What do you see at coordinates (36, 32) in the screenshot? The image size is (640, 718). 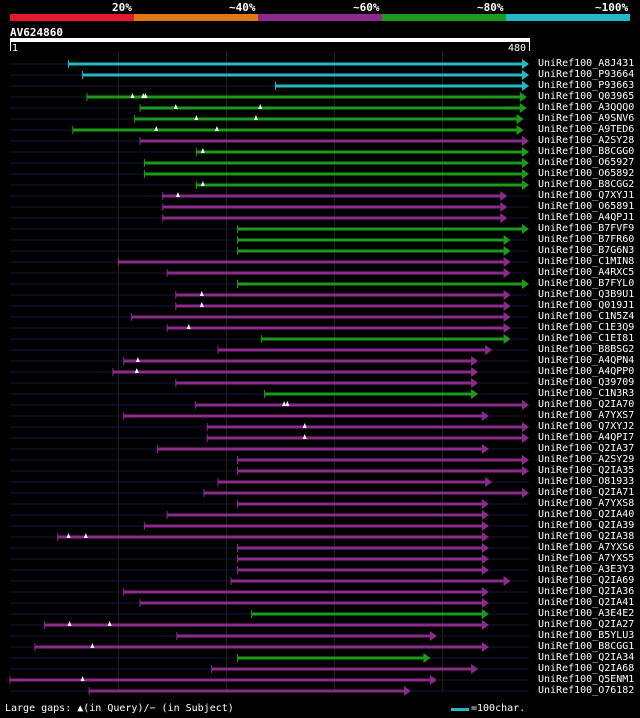 I see `query-id: AV624860` at bounding box center [36, 32].